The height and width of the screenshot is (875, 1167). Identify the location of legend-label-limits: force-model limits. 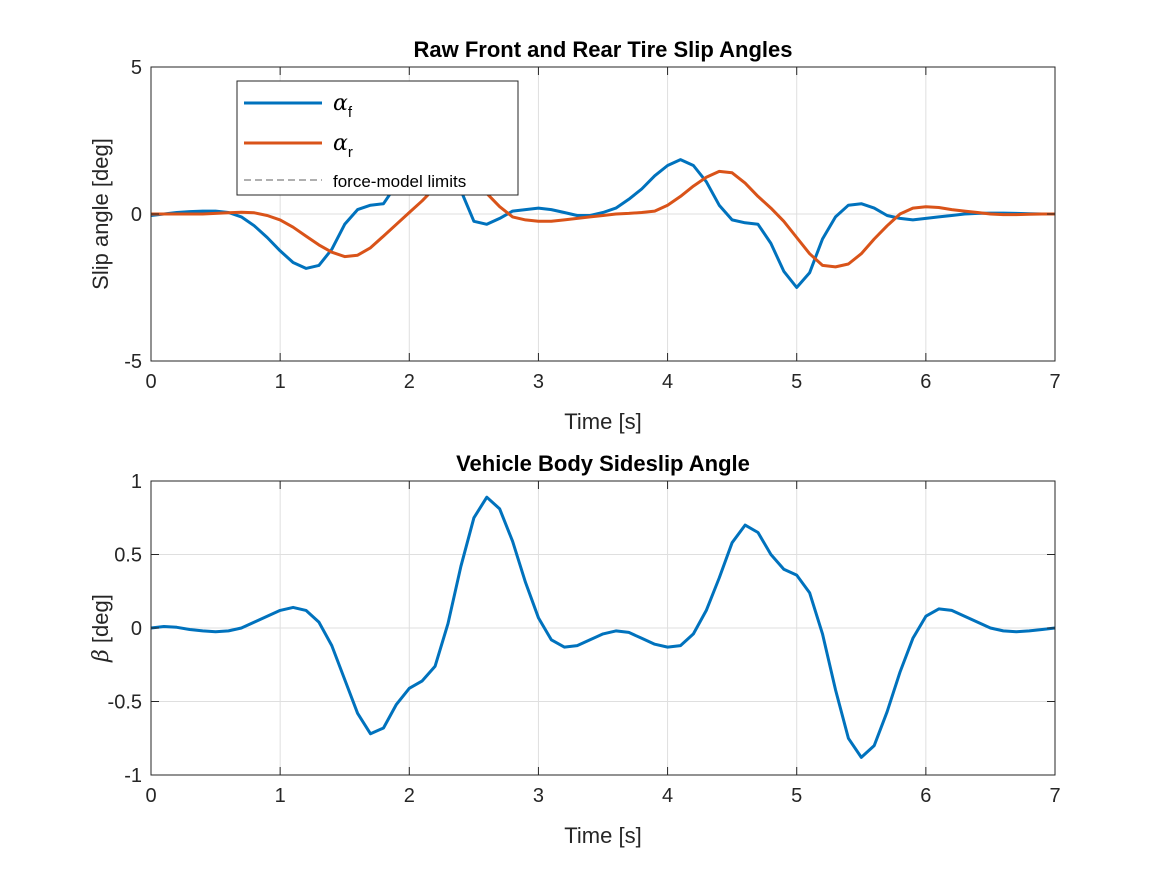
(399, 181).